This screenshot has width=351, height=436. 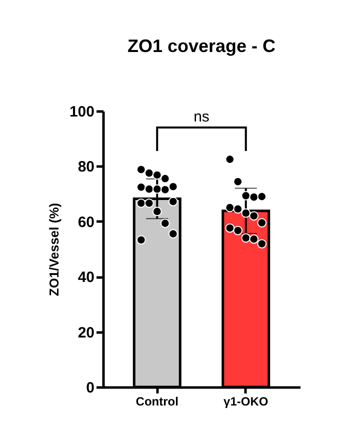 I want to click on y-tick-label: 20, so click(x=86, y=333).